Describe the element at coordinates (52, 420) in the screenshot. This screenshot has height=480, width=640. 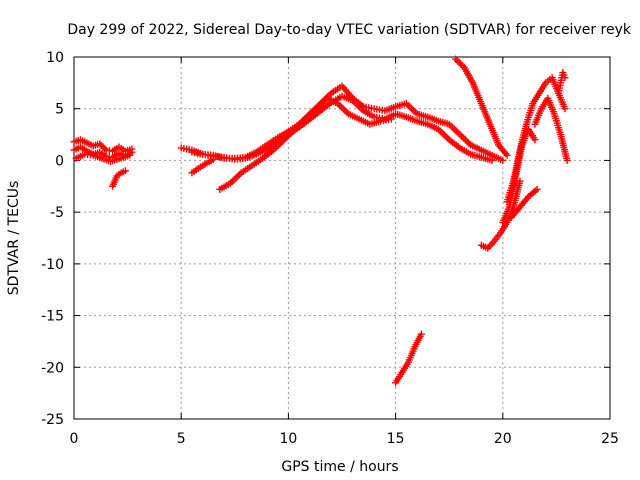
I see `y-tick-label: -25` at that location.